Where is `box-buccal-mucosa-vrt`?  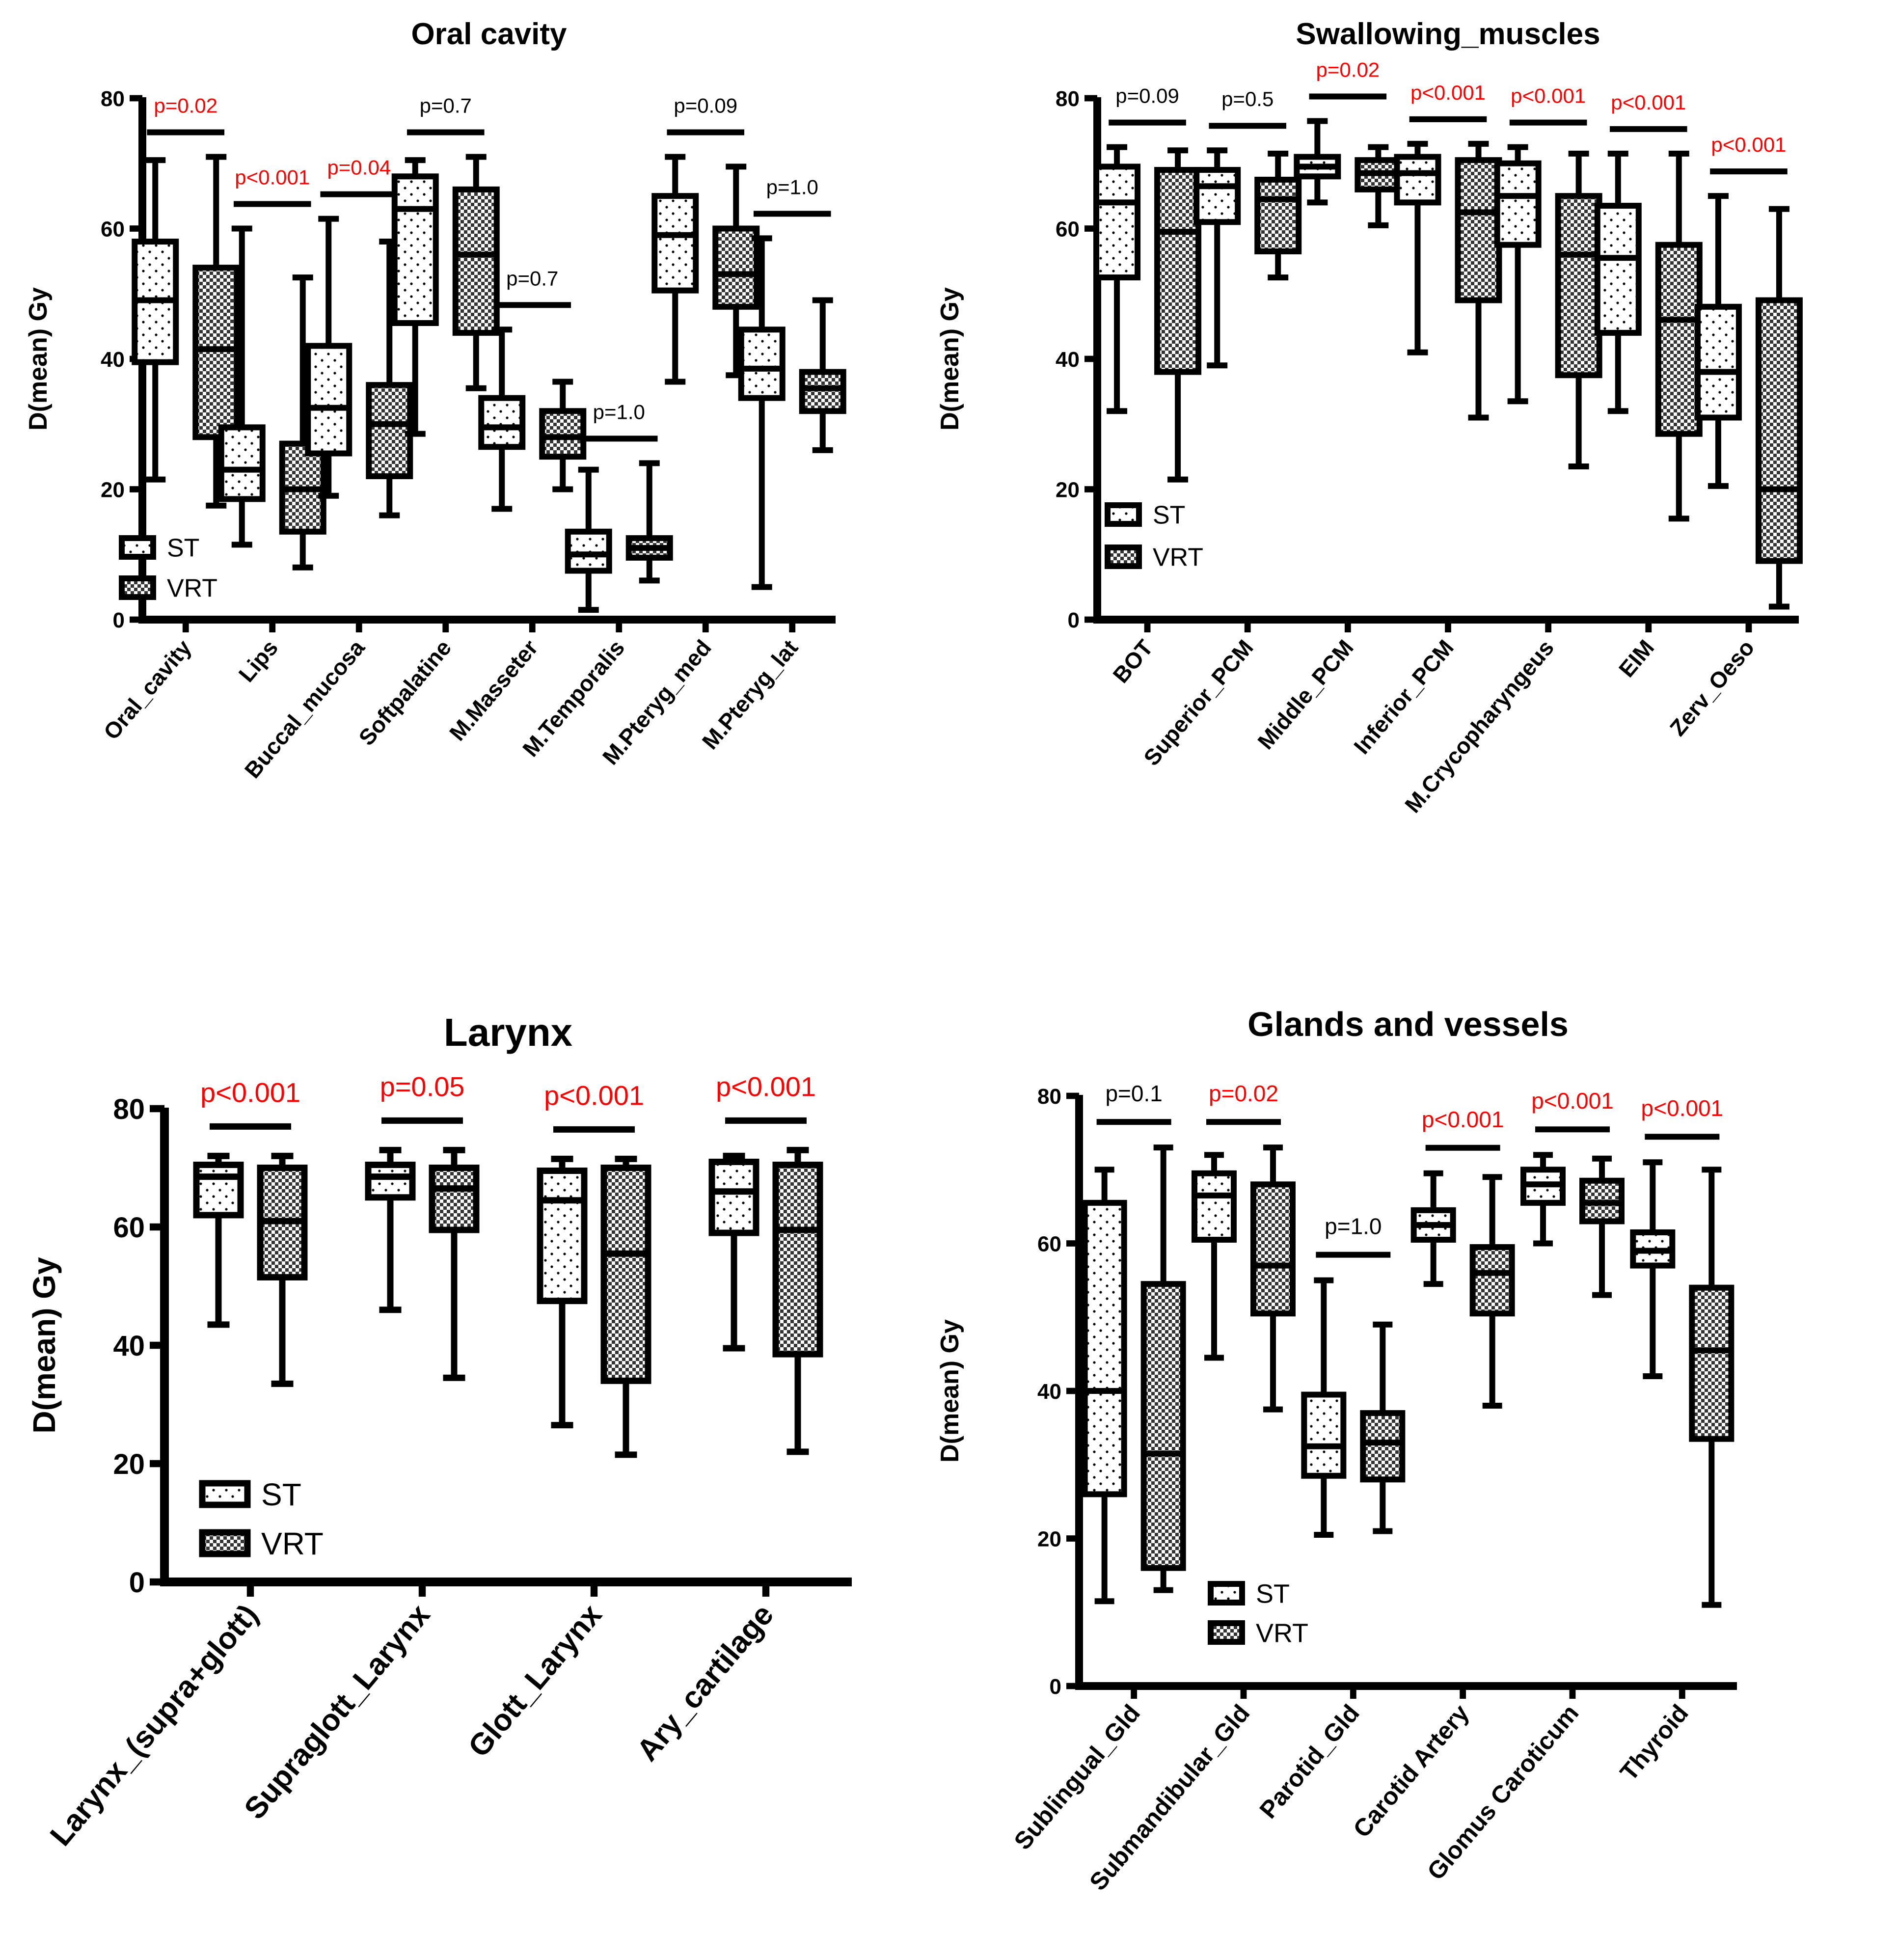
box-buccal-mucosa-vrt is located at coordinates (389, 430).